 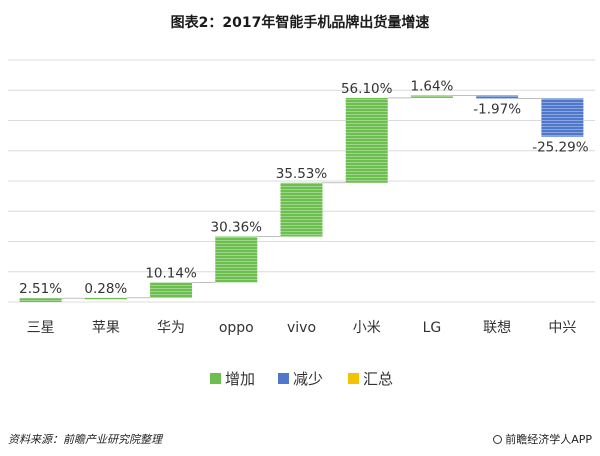 What do you see at coordinates (105, 289) in the screenshot?
I see `data-label: 0.28%` at bounding box center [105, 289].